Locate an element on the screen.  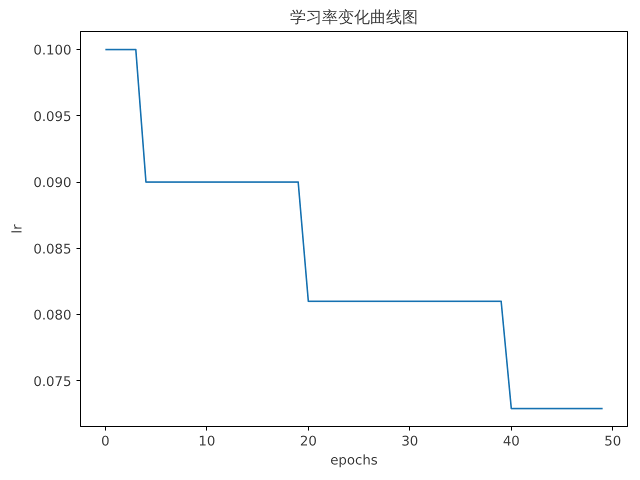
y-tick-label: 0.090 is located at coordinates (52, 184).